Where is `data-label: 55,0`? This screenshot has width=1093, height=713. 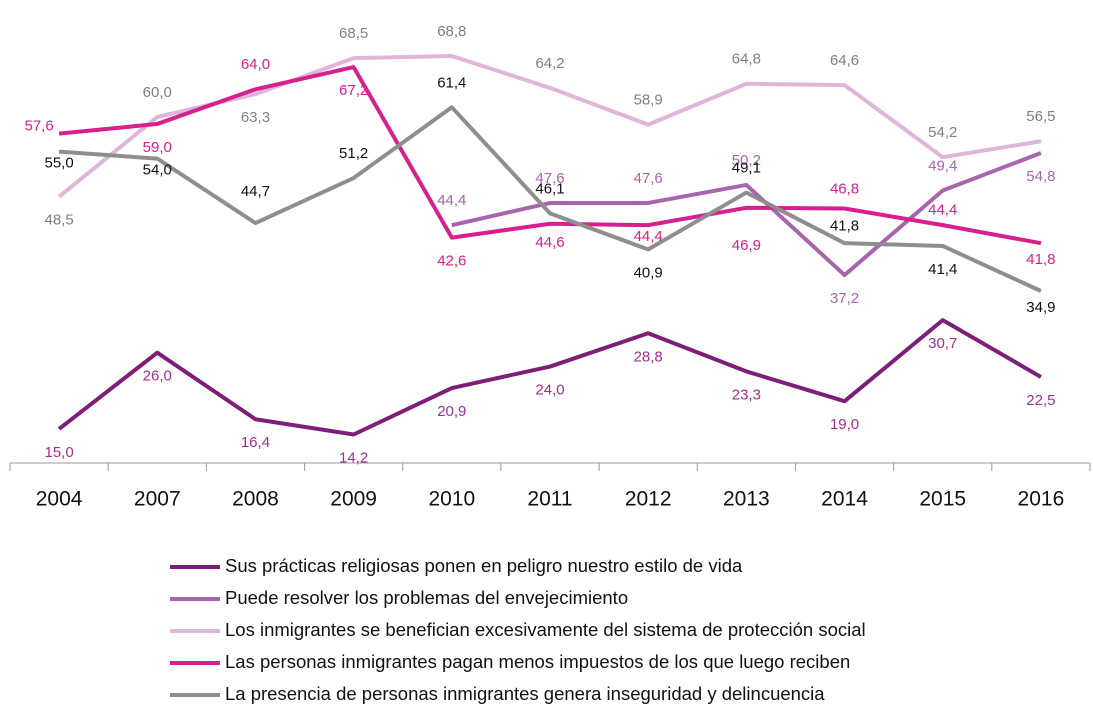
data-label: 55,0 is located at coordinates (58, 163).